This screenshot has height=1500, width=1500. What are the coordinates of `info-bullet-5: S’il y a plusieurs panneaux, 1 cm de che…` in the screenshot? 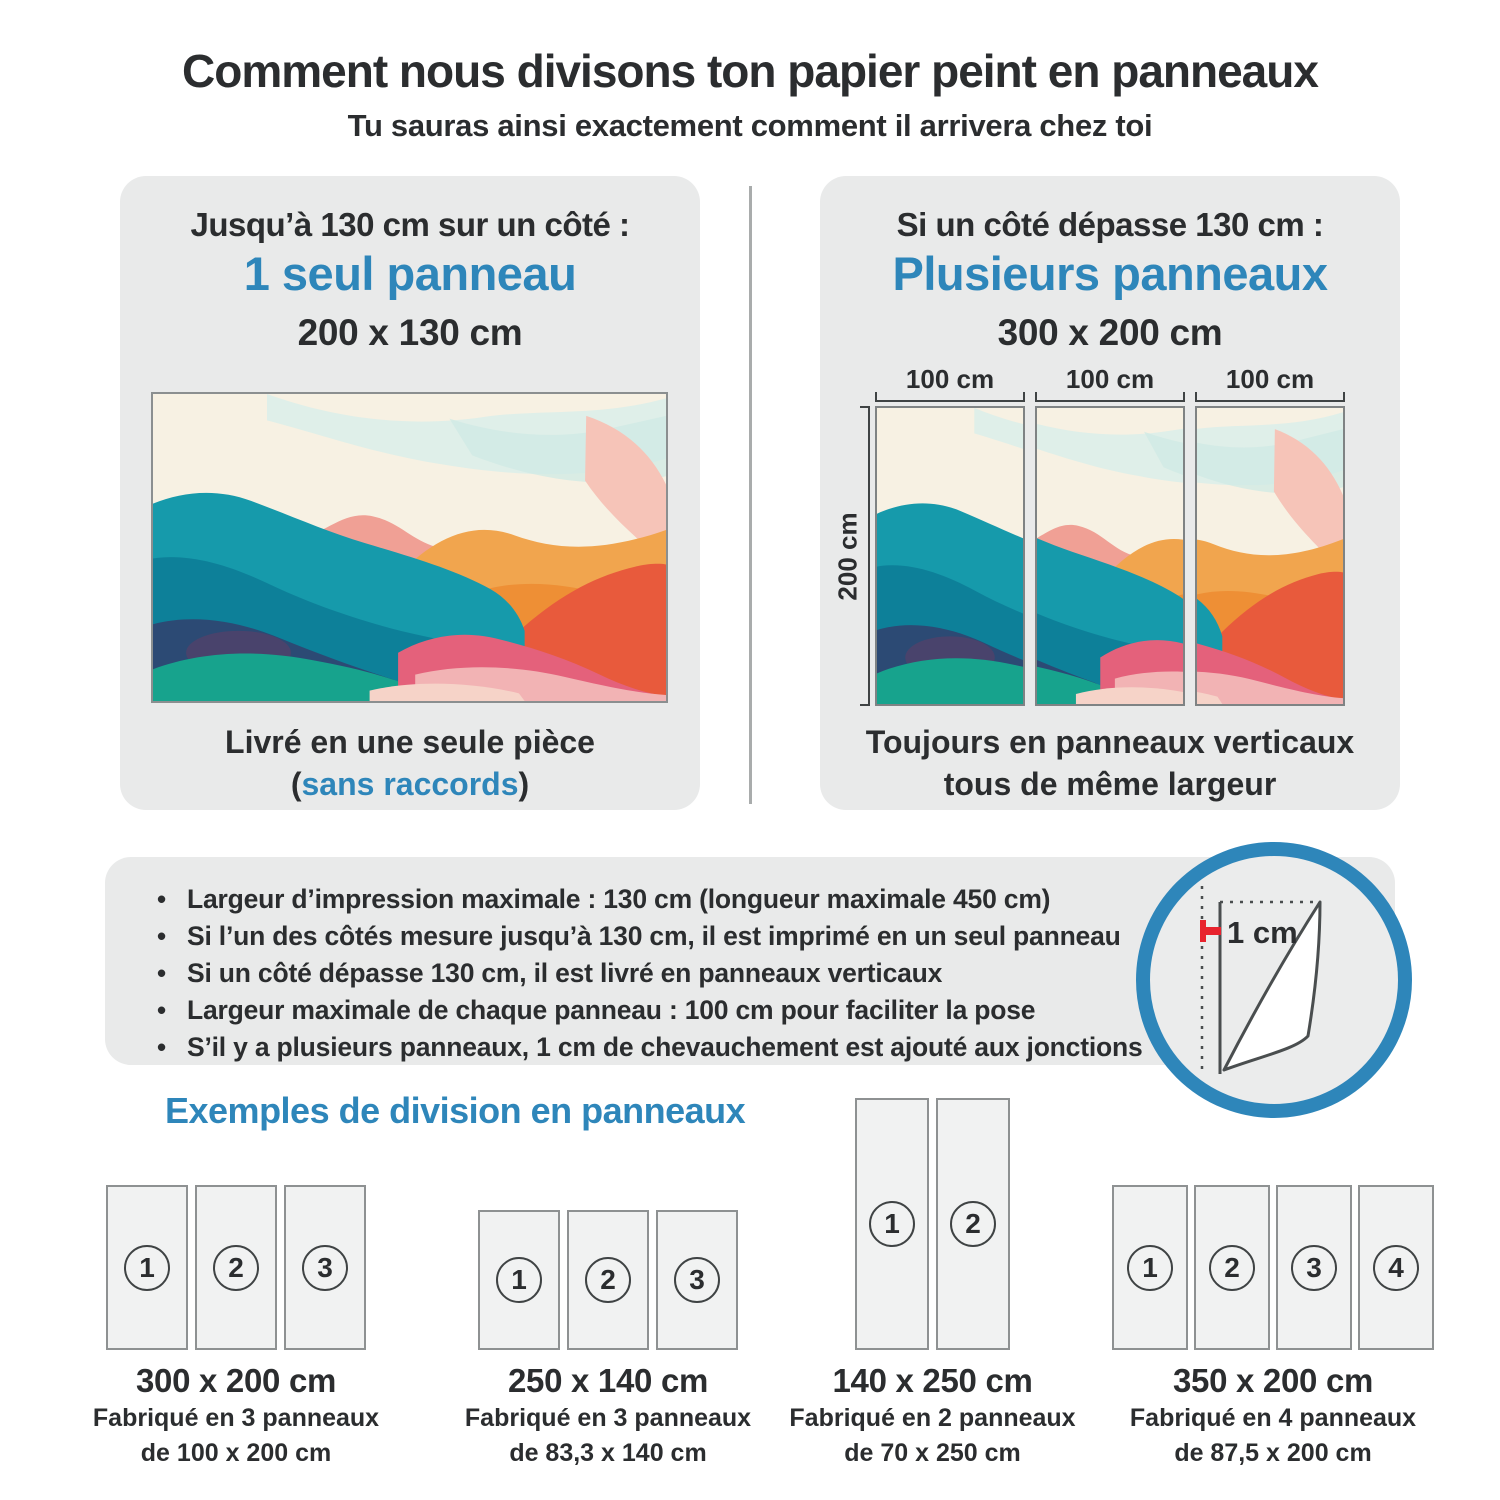 It's located at (774, 1047).